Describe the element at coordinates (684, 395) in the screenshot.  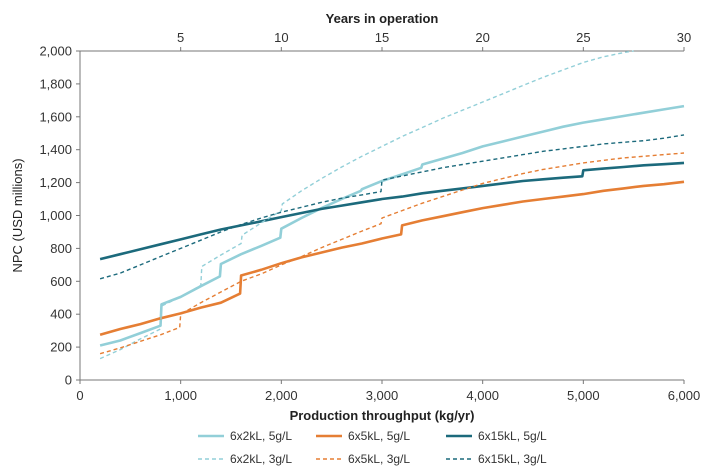
I see `x-tick-label: 6,000` at that location.